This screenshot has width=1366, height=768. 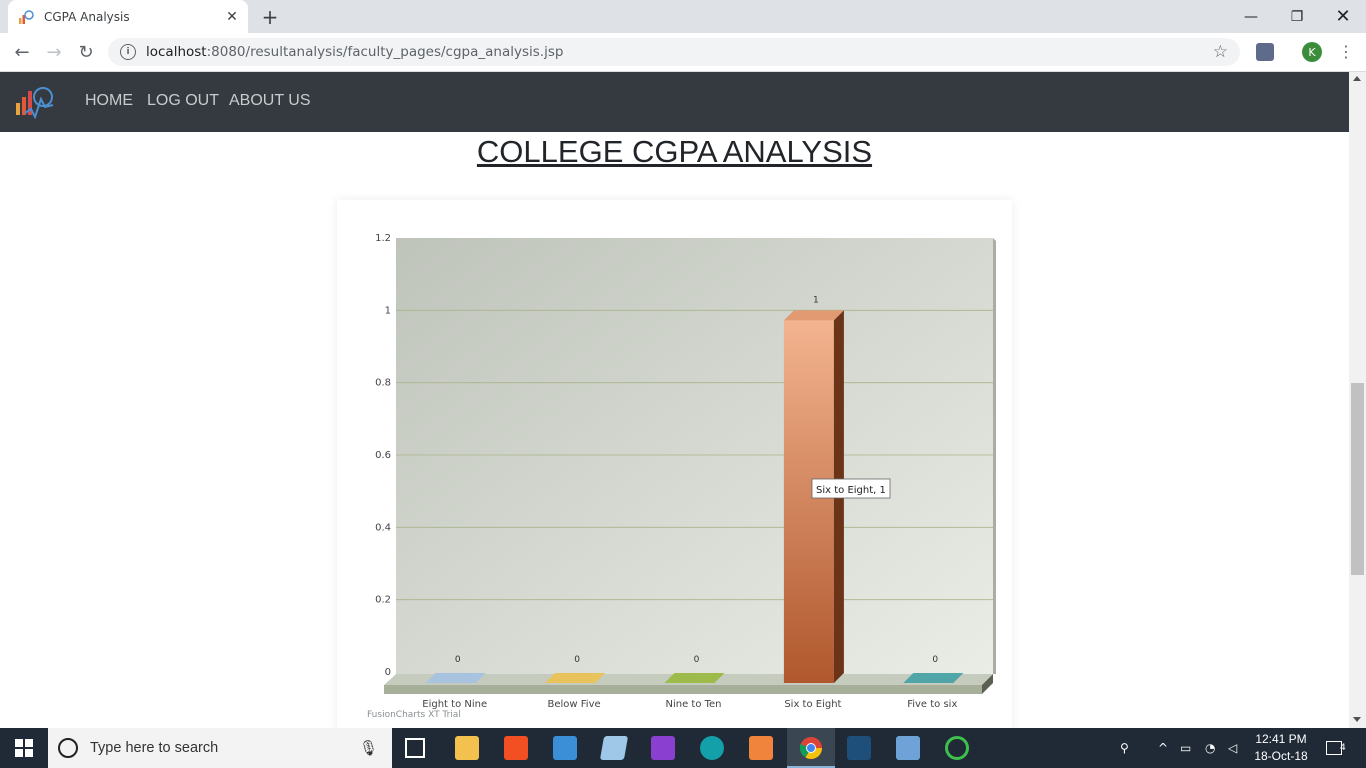 What do you see at coordinates (176, 52) in the screenshot?
I see `url-host: localhost` at bounding box center [176, 52].